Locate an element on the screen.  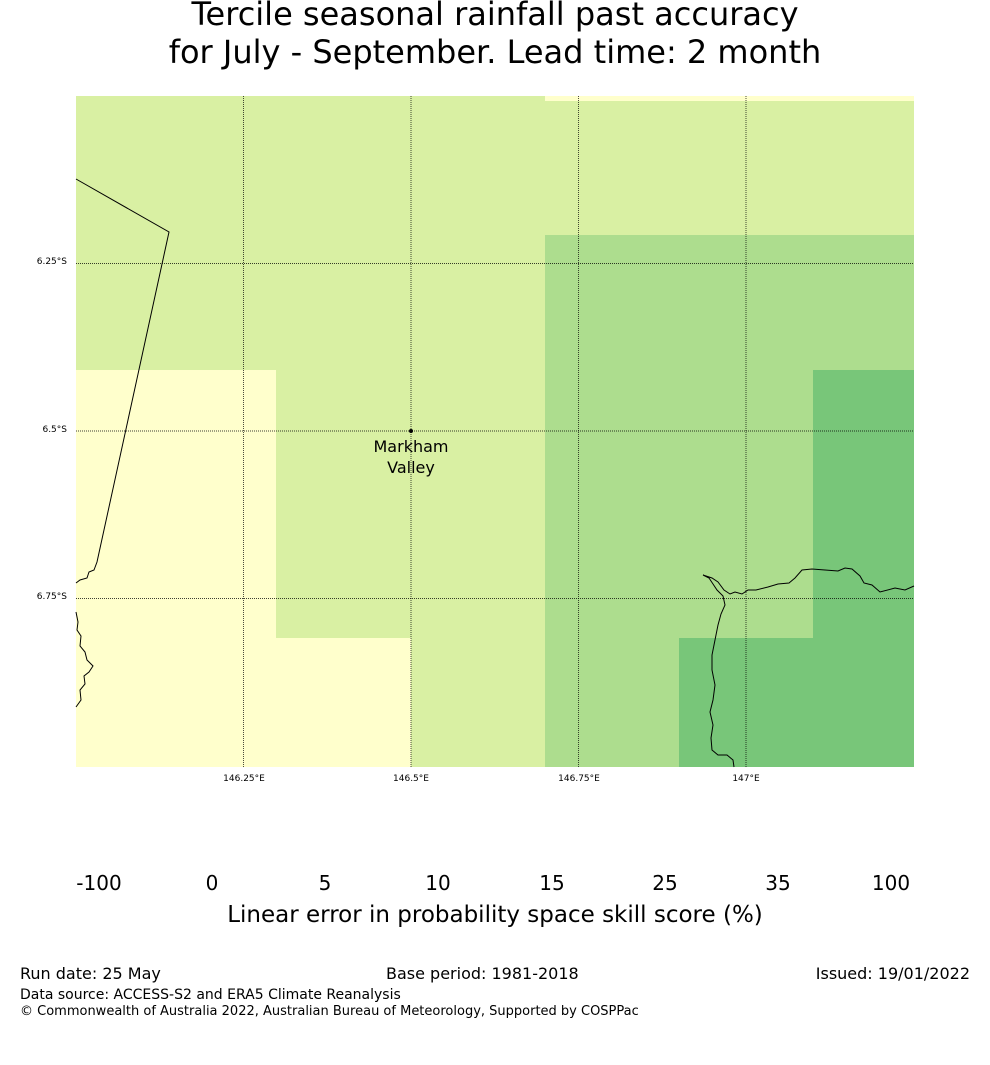
issued-date: Issued: 19/01/2022 is located at coordinates (892, 973).